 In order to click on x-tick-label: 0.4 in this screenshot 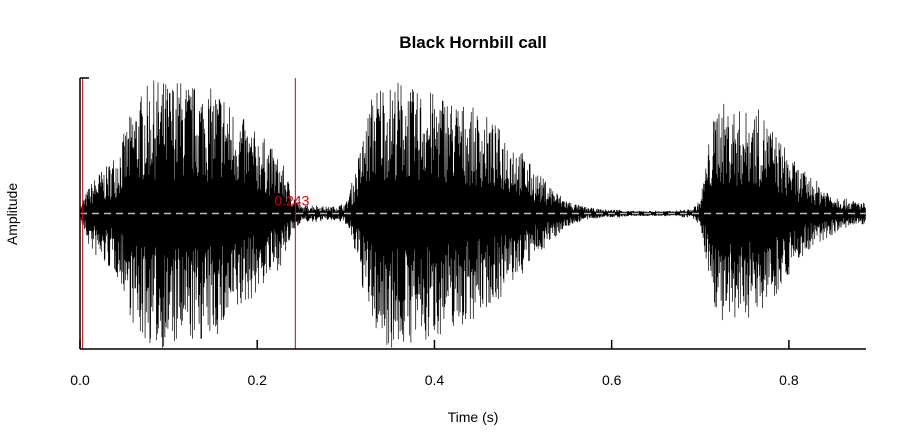, I will do `click(435, 380)`.